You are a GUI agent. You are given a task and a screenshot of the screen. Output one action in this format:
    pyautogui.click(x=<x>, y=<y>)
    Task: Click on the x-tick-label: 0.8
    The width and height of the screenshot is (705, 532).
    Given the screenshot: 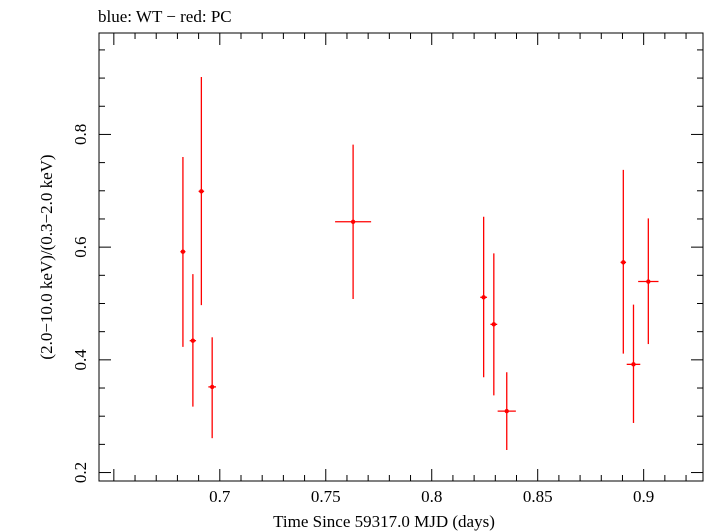 What is the action you would take?
    pyautogui.click(x=431, y=496)
    